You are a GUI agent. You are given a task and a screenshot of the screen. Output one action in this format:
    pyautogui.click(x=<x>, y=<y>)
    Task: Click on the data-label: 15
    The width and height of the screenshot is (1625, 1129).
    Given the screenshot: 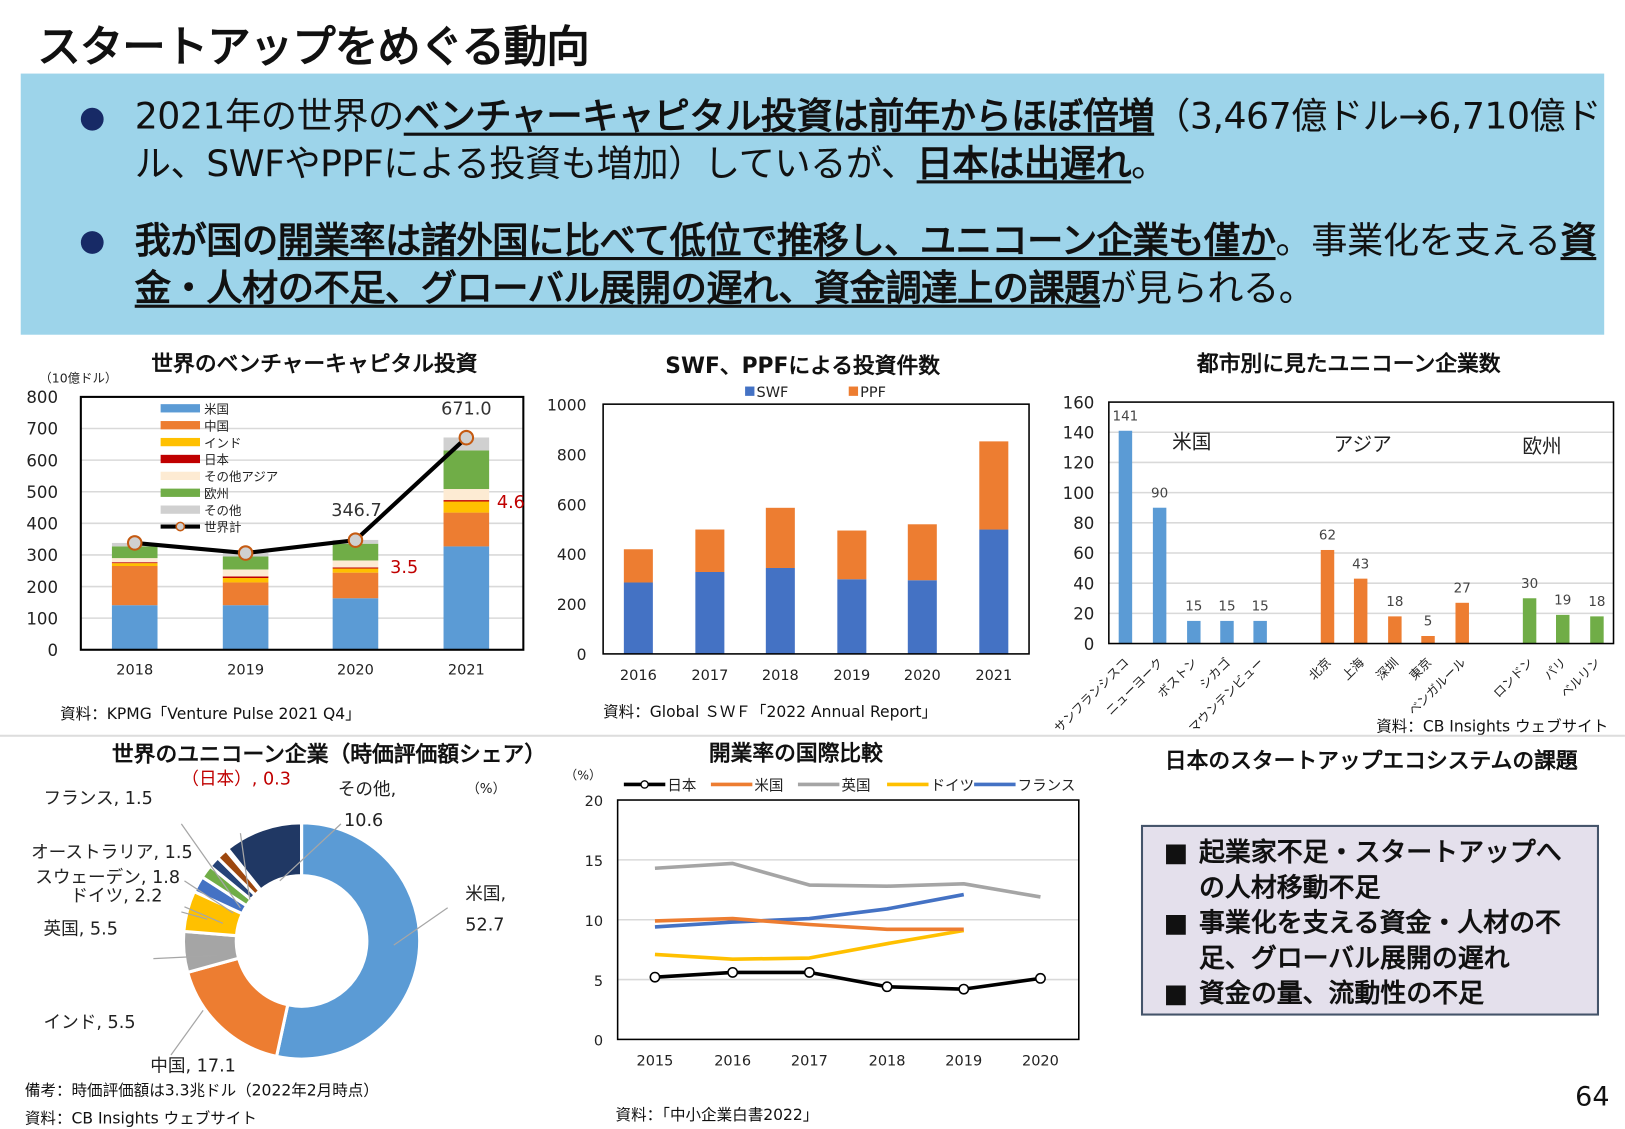 What is the action you would take?
    pyautogui.click(x=1193, y=607)
    